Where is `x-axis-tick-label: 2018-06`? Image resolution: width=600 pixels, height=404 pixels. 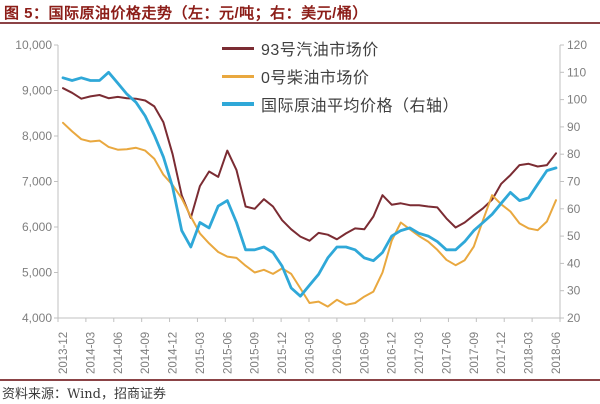 x-axis-tick-label: 2018-06 is located at coordinates (557, 353).